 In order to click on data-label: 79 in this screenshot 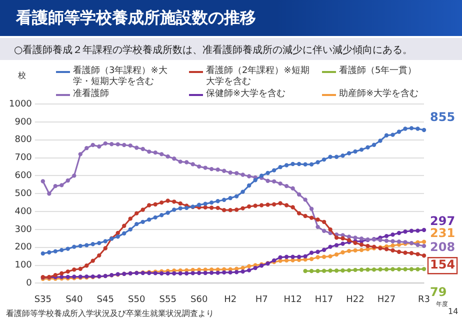, I will do `click(438, 292)`.